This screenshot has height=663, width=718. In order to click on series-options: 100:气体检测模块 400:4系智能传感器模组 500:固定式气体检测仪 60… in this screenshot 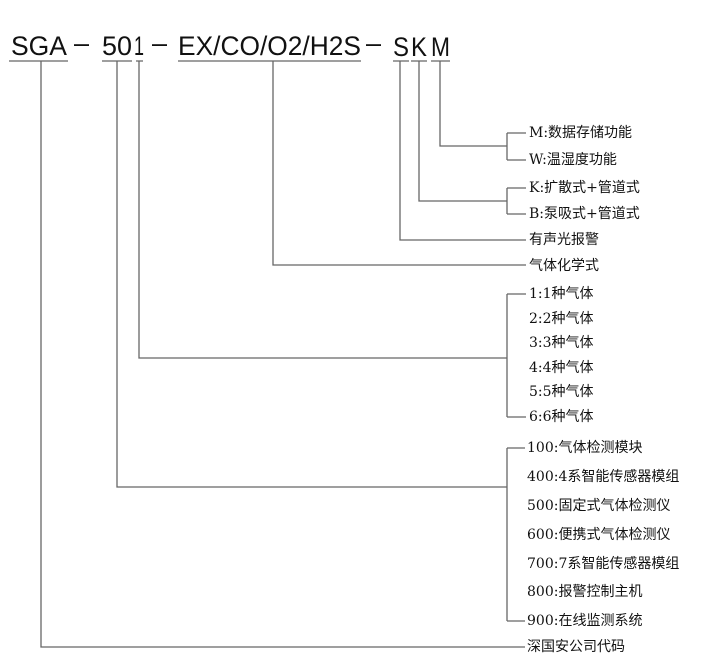, I will do `click(603, 534)`.